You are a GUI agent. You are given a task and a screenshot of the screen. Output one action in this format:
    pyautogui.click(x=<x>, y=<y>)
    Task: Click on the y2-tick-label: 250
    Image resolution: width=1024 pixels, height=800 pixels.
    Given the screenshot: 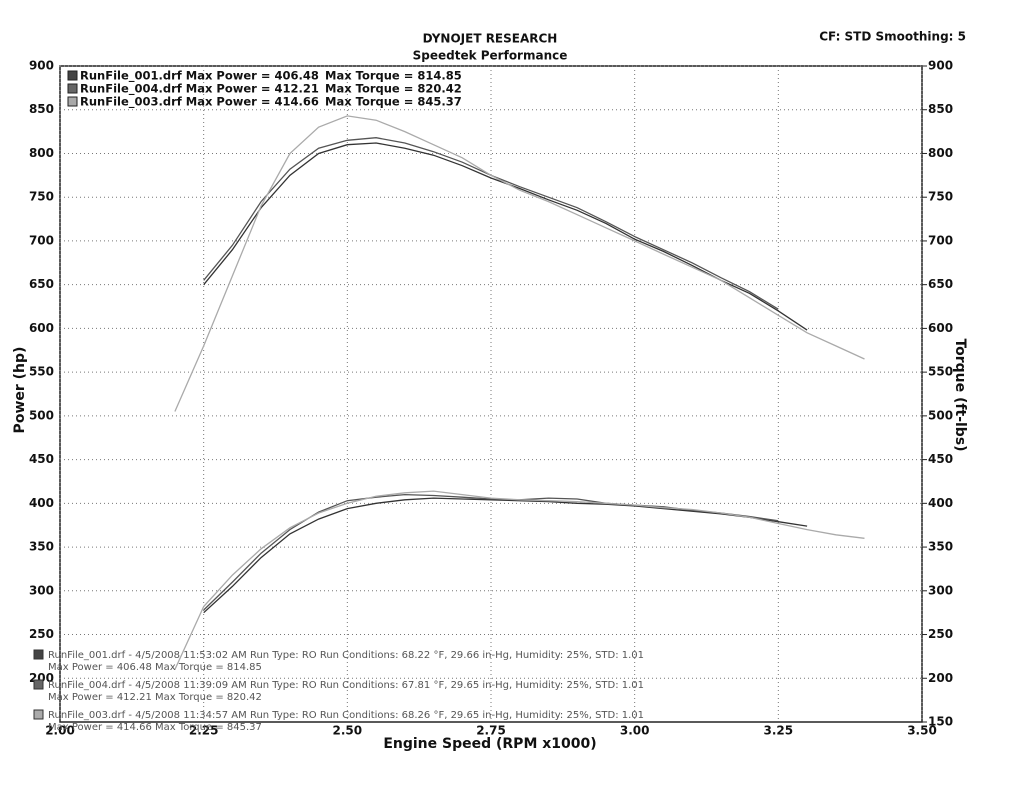 What is the action you would take?
    pyautogui.click(x=940, y=634)
    